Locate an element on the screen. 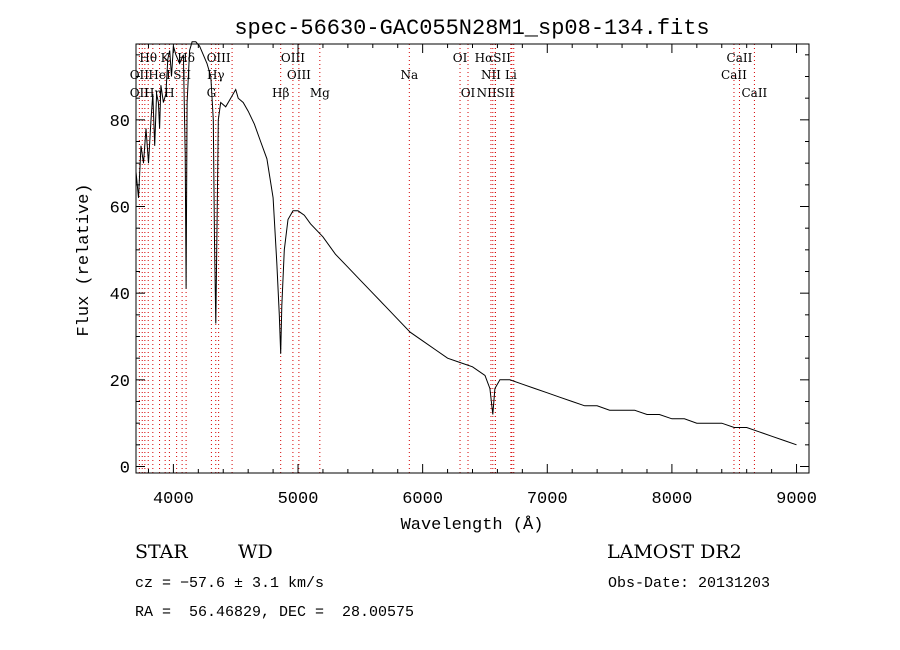  x-tick-label: 7000 is located at coordinates (547, 499).